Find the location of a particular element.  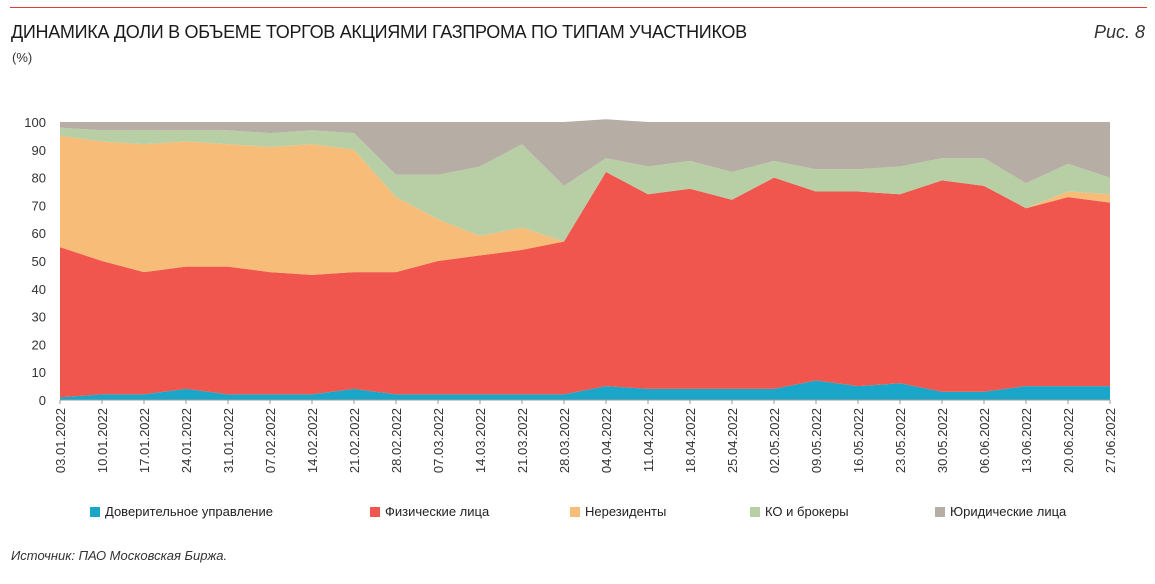

x-tick-label: 20.06.2022 is located at coordinates (1068, 440).